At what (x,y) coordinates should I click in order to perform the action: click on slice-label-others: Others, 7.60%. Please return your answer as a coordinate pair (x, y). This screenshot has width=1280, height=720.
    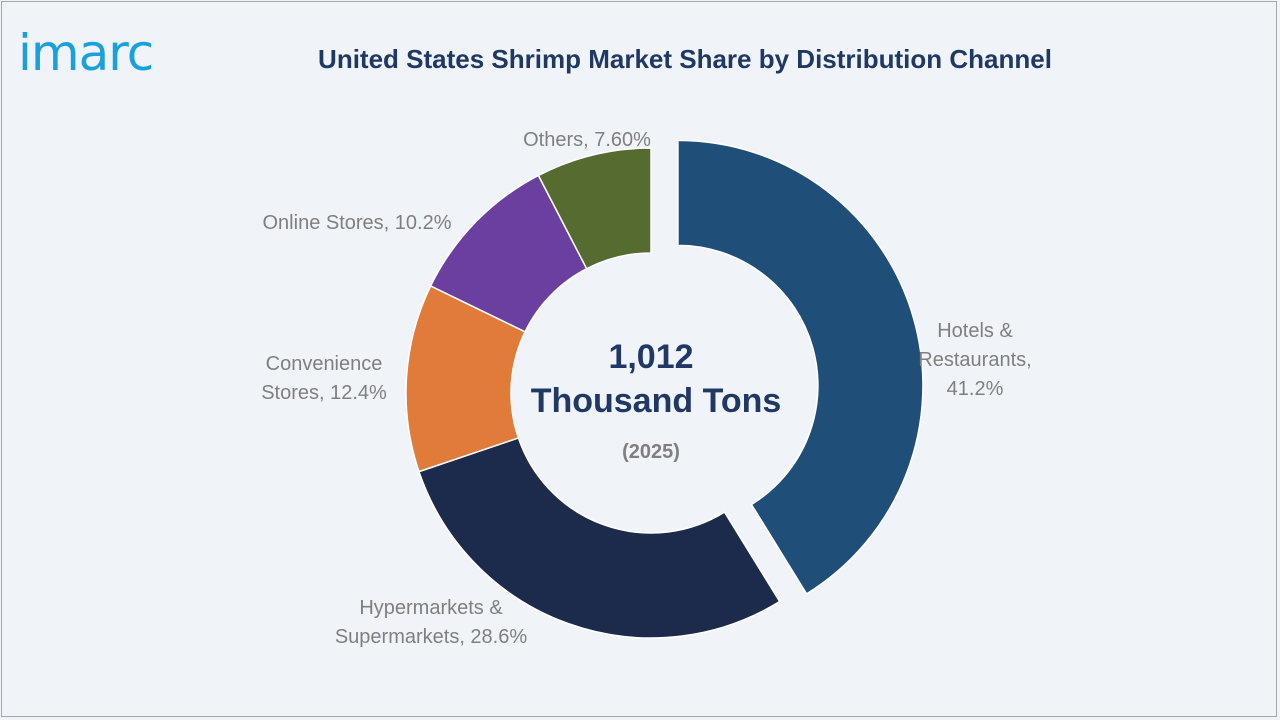
    Looking at the image, I should click on (587, 140).